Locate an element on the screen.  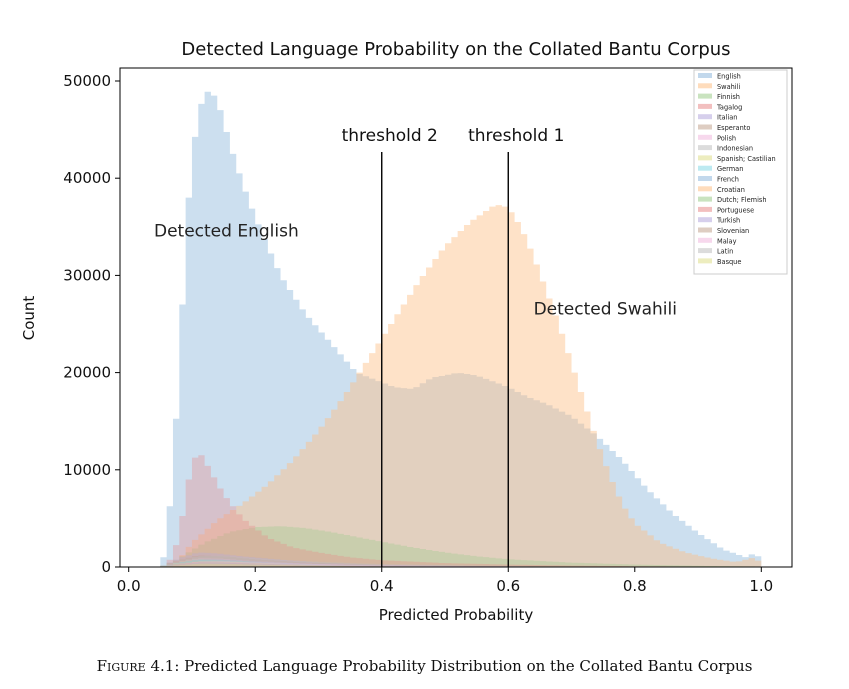
legend-entry: Esperanto is located at coordinates (733, 128).